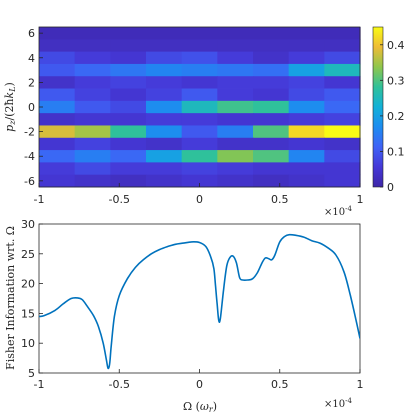 The image size is (415, 415). Describe the element at coordinates (396, 45) in the screenshot. I see `colorbar-tick-label: 0.4` at that location.